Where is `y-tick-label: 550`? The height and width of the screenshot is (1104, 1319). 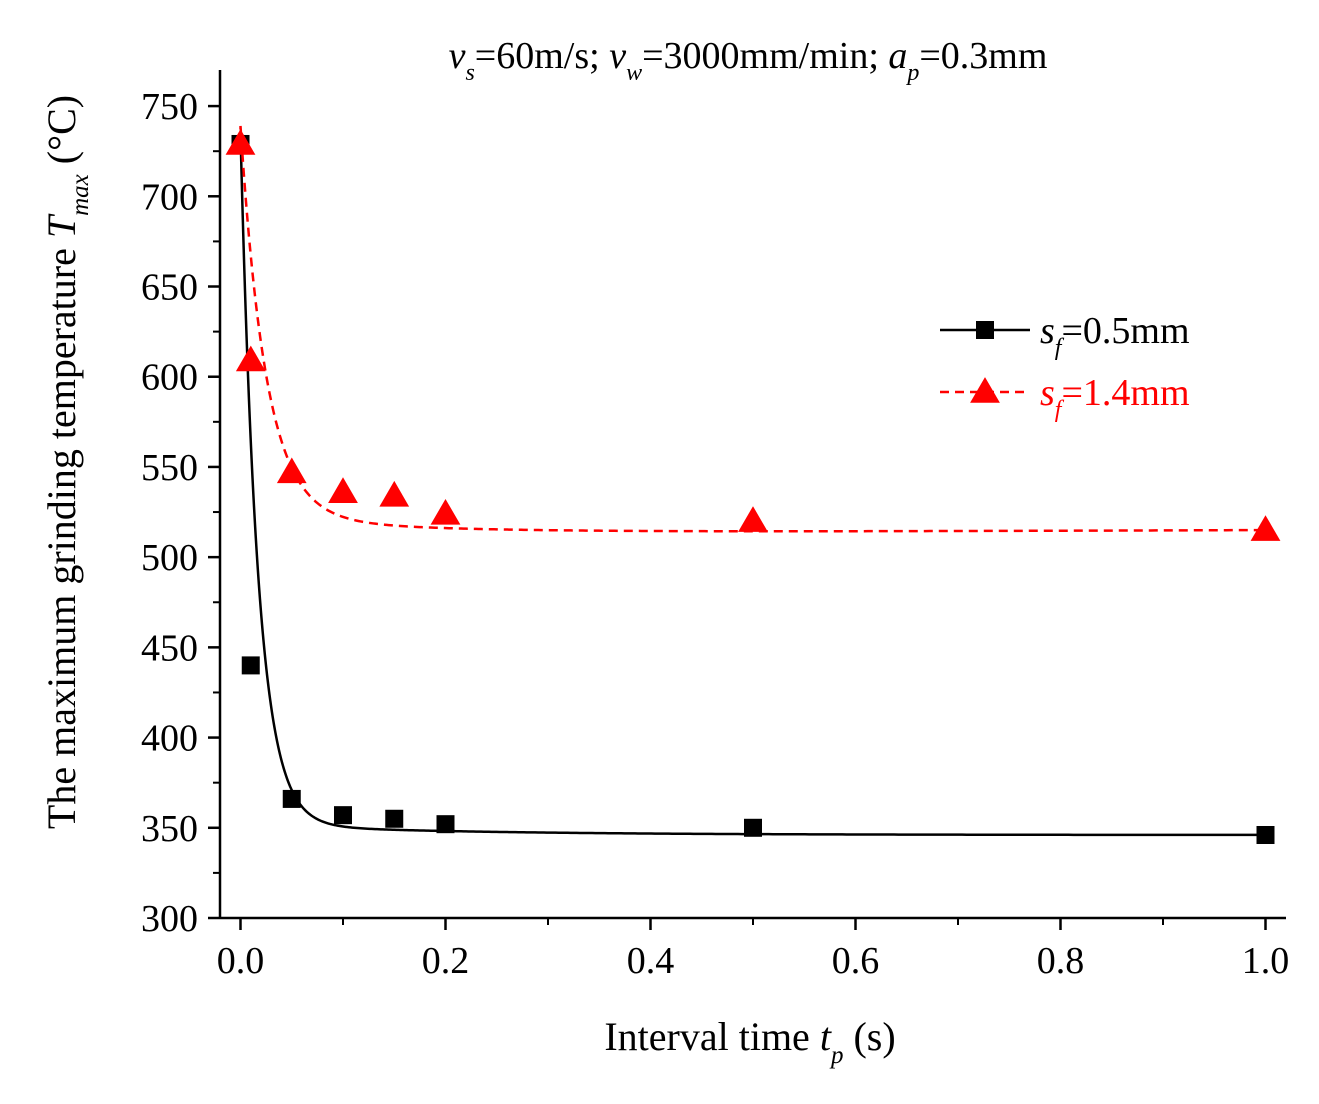
y-tick-label: 550 is located at coordinates (169, 468).